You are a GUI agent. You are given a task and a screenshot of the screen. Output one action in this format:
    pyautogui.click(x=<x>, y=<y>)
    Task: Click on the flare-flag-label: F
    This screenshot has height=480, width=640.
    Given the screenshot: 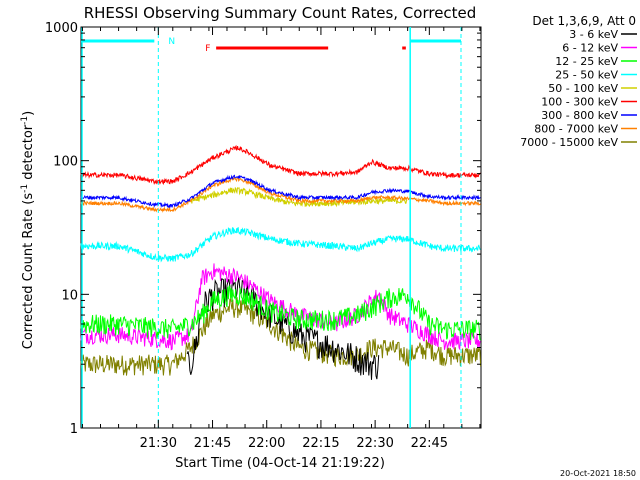 What is the action you would take?
    pyautogui.click(x=207, y=49)
    